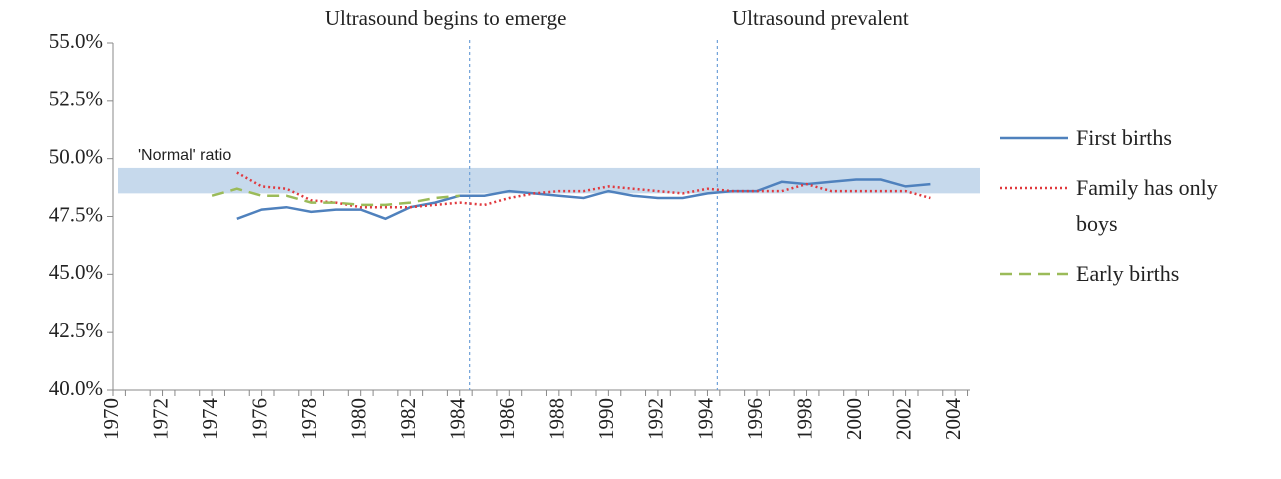 The image size is (1281, 479). Describe the element at coordinates (184, 155) in the screenshot. I see `band-label: 'Normal' ratio` at that location.